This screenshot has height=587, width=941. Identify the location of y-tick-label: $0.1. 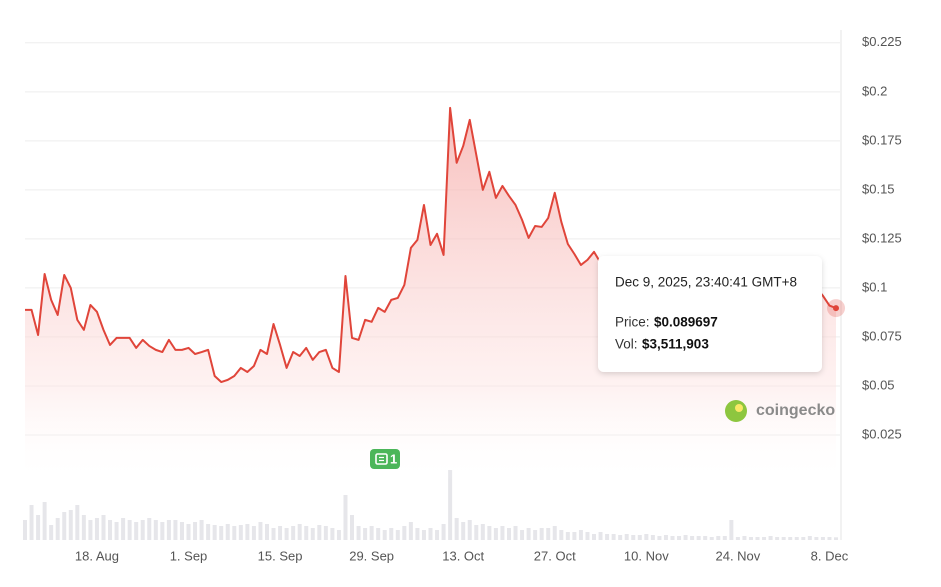
(874, 286).